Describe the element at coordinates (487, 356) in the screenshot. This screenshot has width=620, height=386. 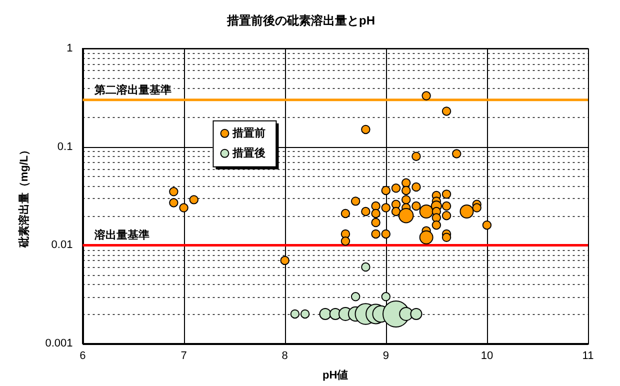
I see `x-tick-label: 10` at that location.